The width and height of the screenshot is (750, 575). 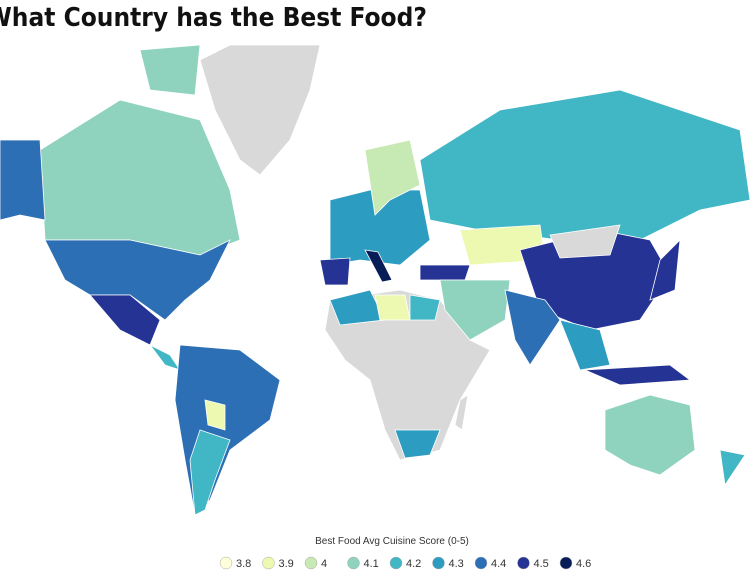 What do you see at coordinates (445, 272) in the screenshot?
I see `turkey` at bounding box center [445, 272].